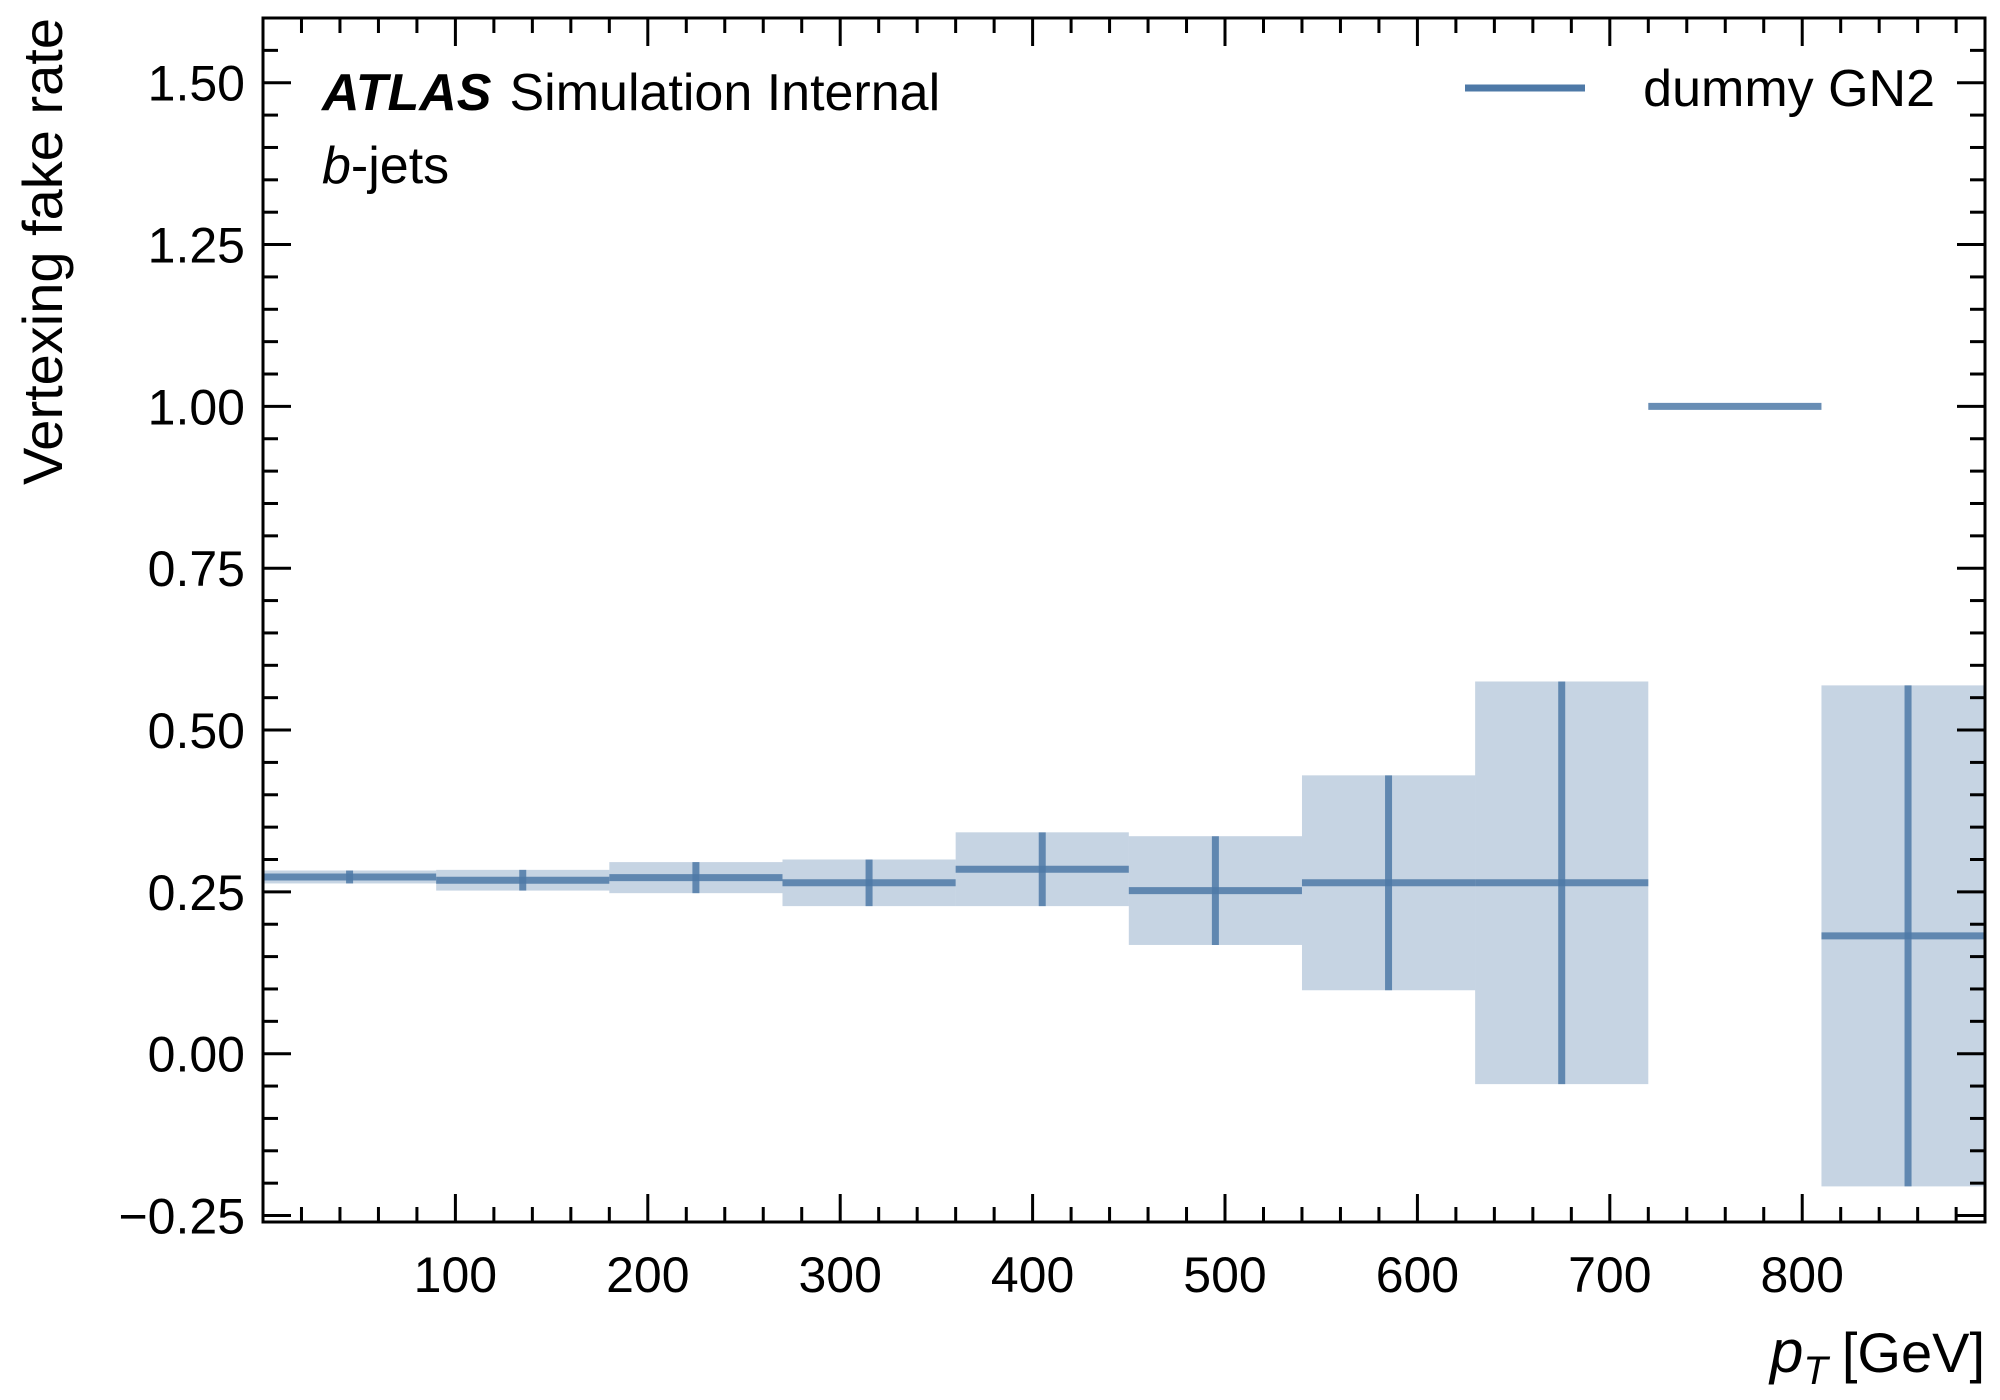  What do you see at coordinates (455, 1275) in the screenshot?
I see `x-tick-label: 100` at bounding box center [455, 1275].